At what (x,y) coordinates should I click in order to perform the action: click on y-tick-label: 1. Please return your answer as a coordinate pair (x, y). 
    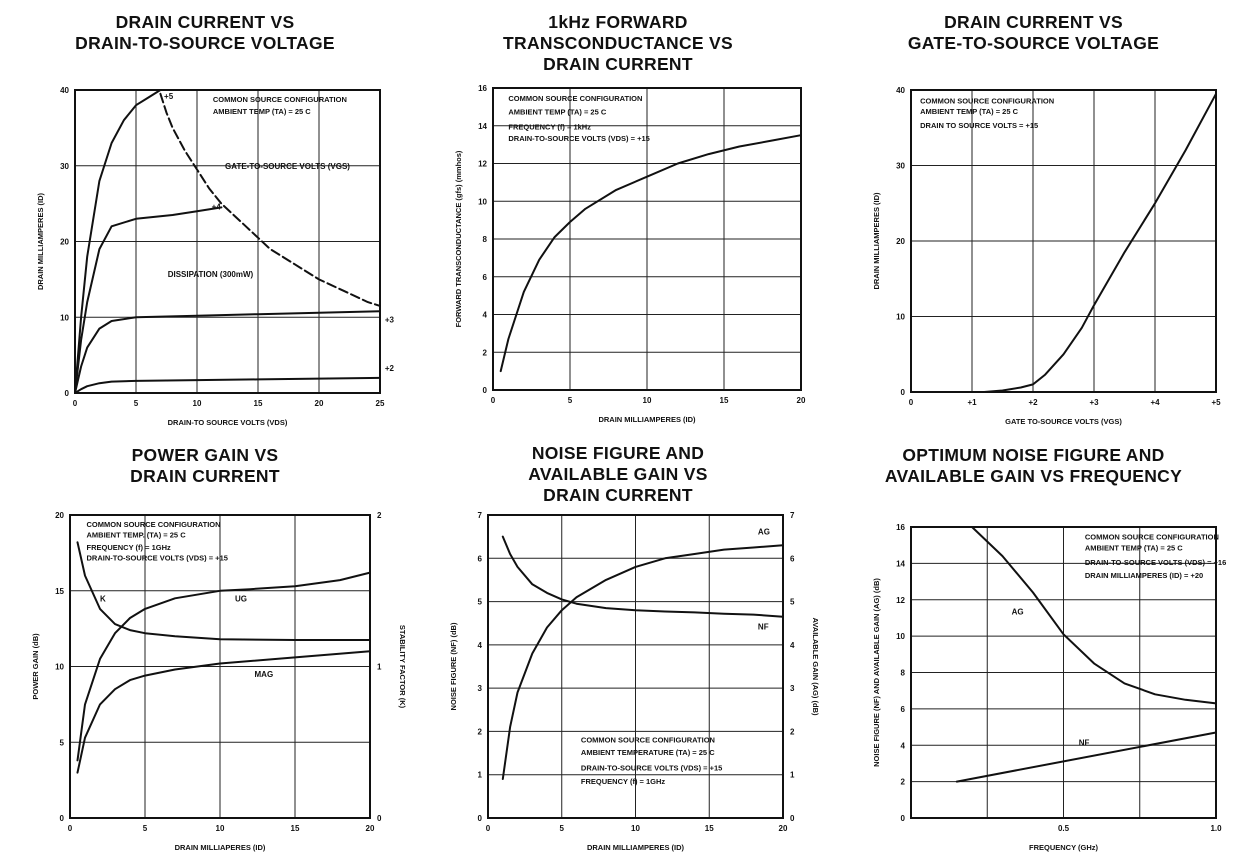
    Looking at the image, I should click on (480, 775).